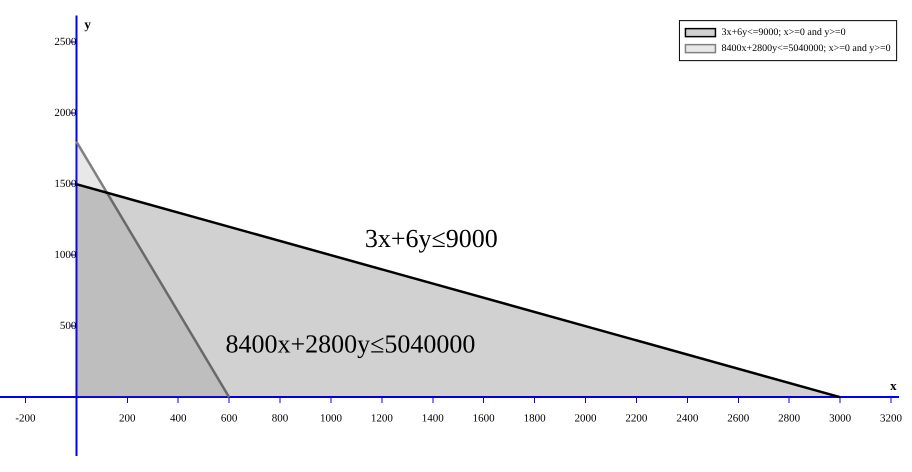 Image resolution: width=912 pixels, height=472 pixels. What do you see at coordinates (433, 418) in the screenshot?
I see `x-tick-label: 1400` at bounding box center [433, 418].